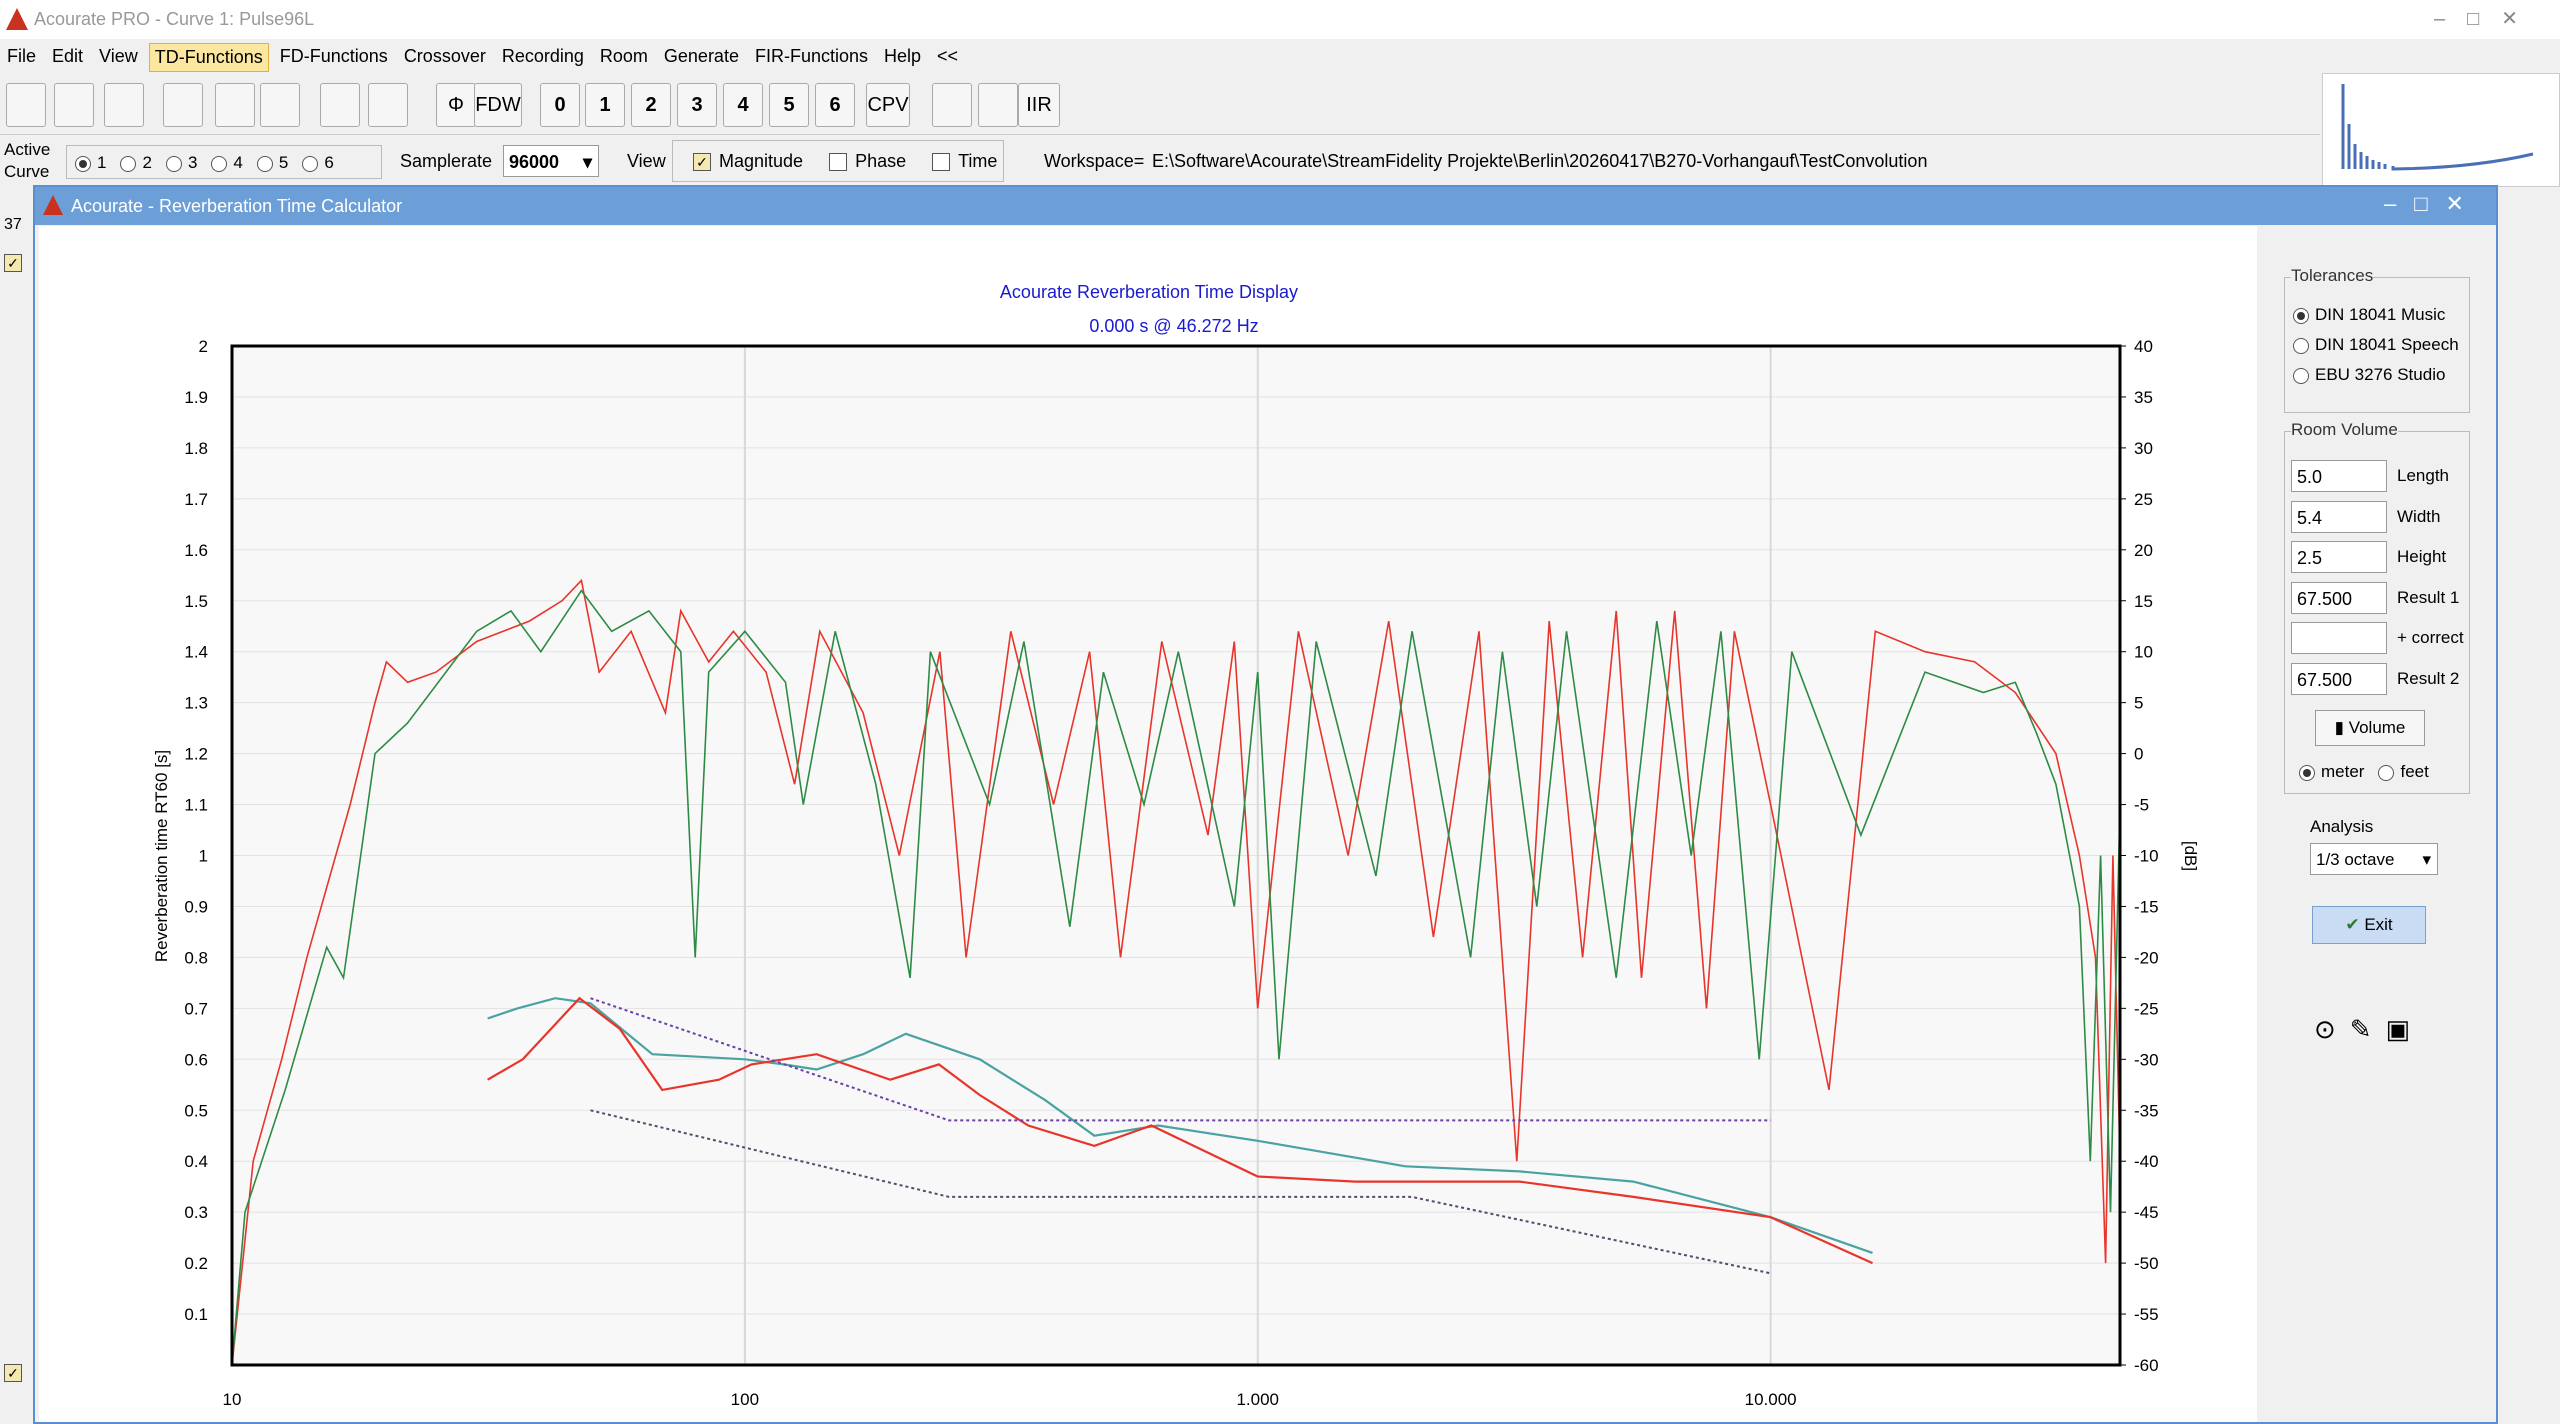  I want to click on preview-thumbnail, so click(2441, 130).